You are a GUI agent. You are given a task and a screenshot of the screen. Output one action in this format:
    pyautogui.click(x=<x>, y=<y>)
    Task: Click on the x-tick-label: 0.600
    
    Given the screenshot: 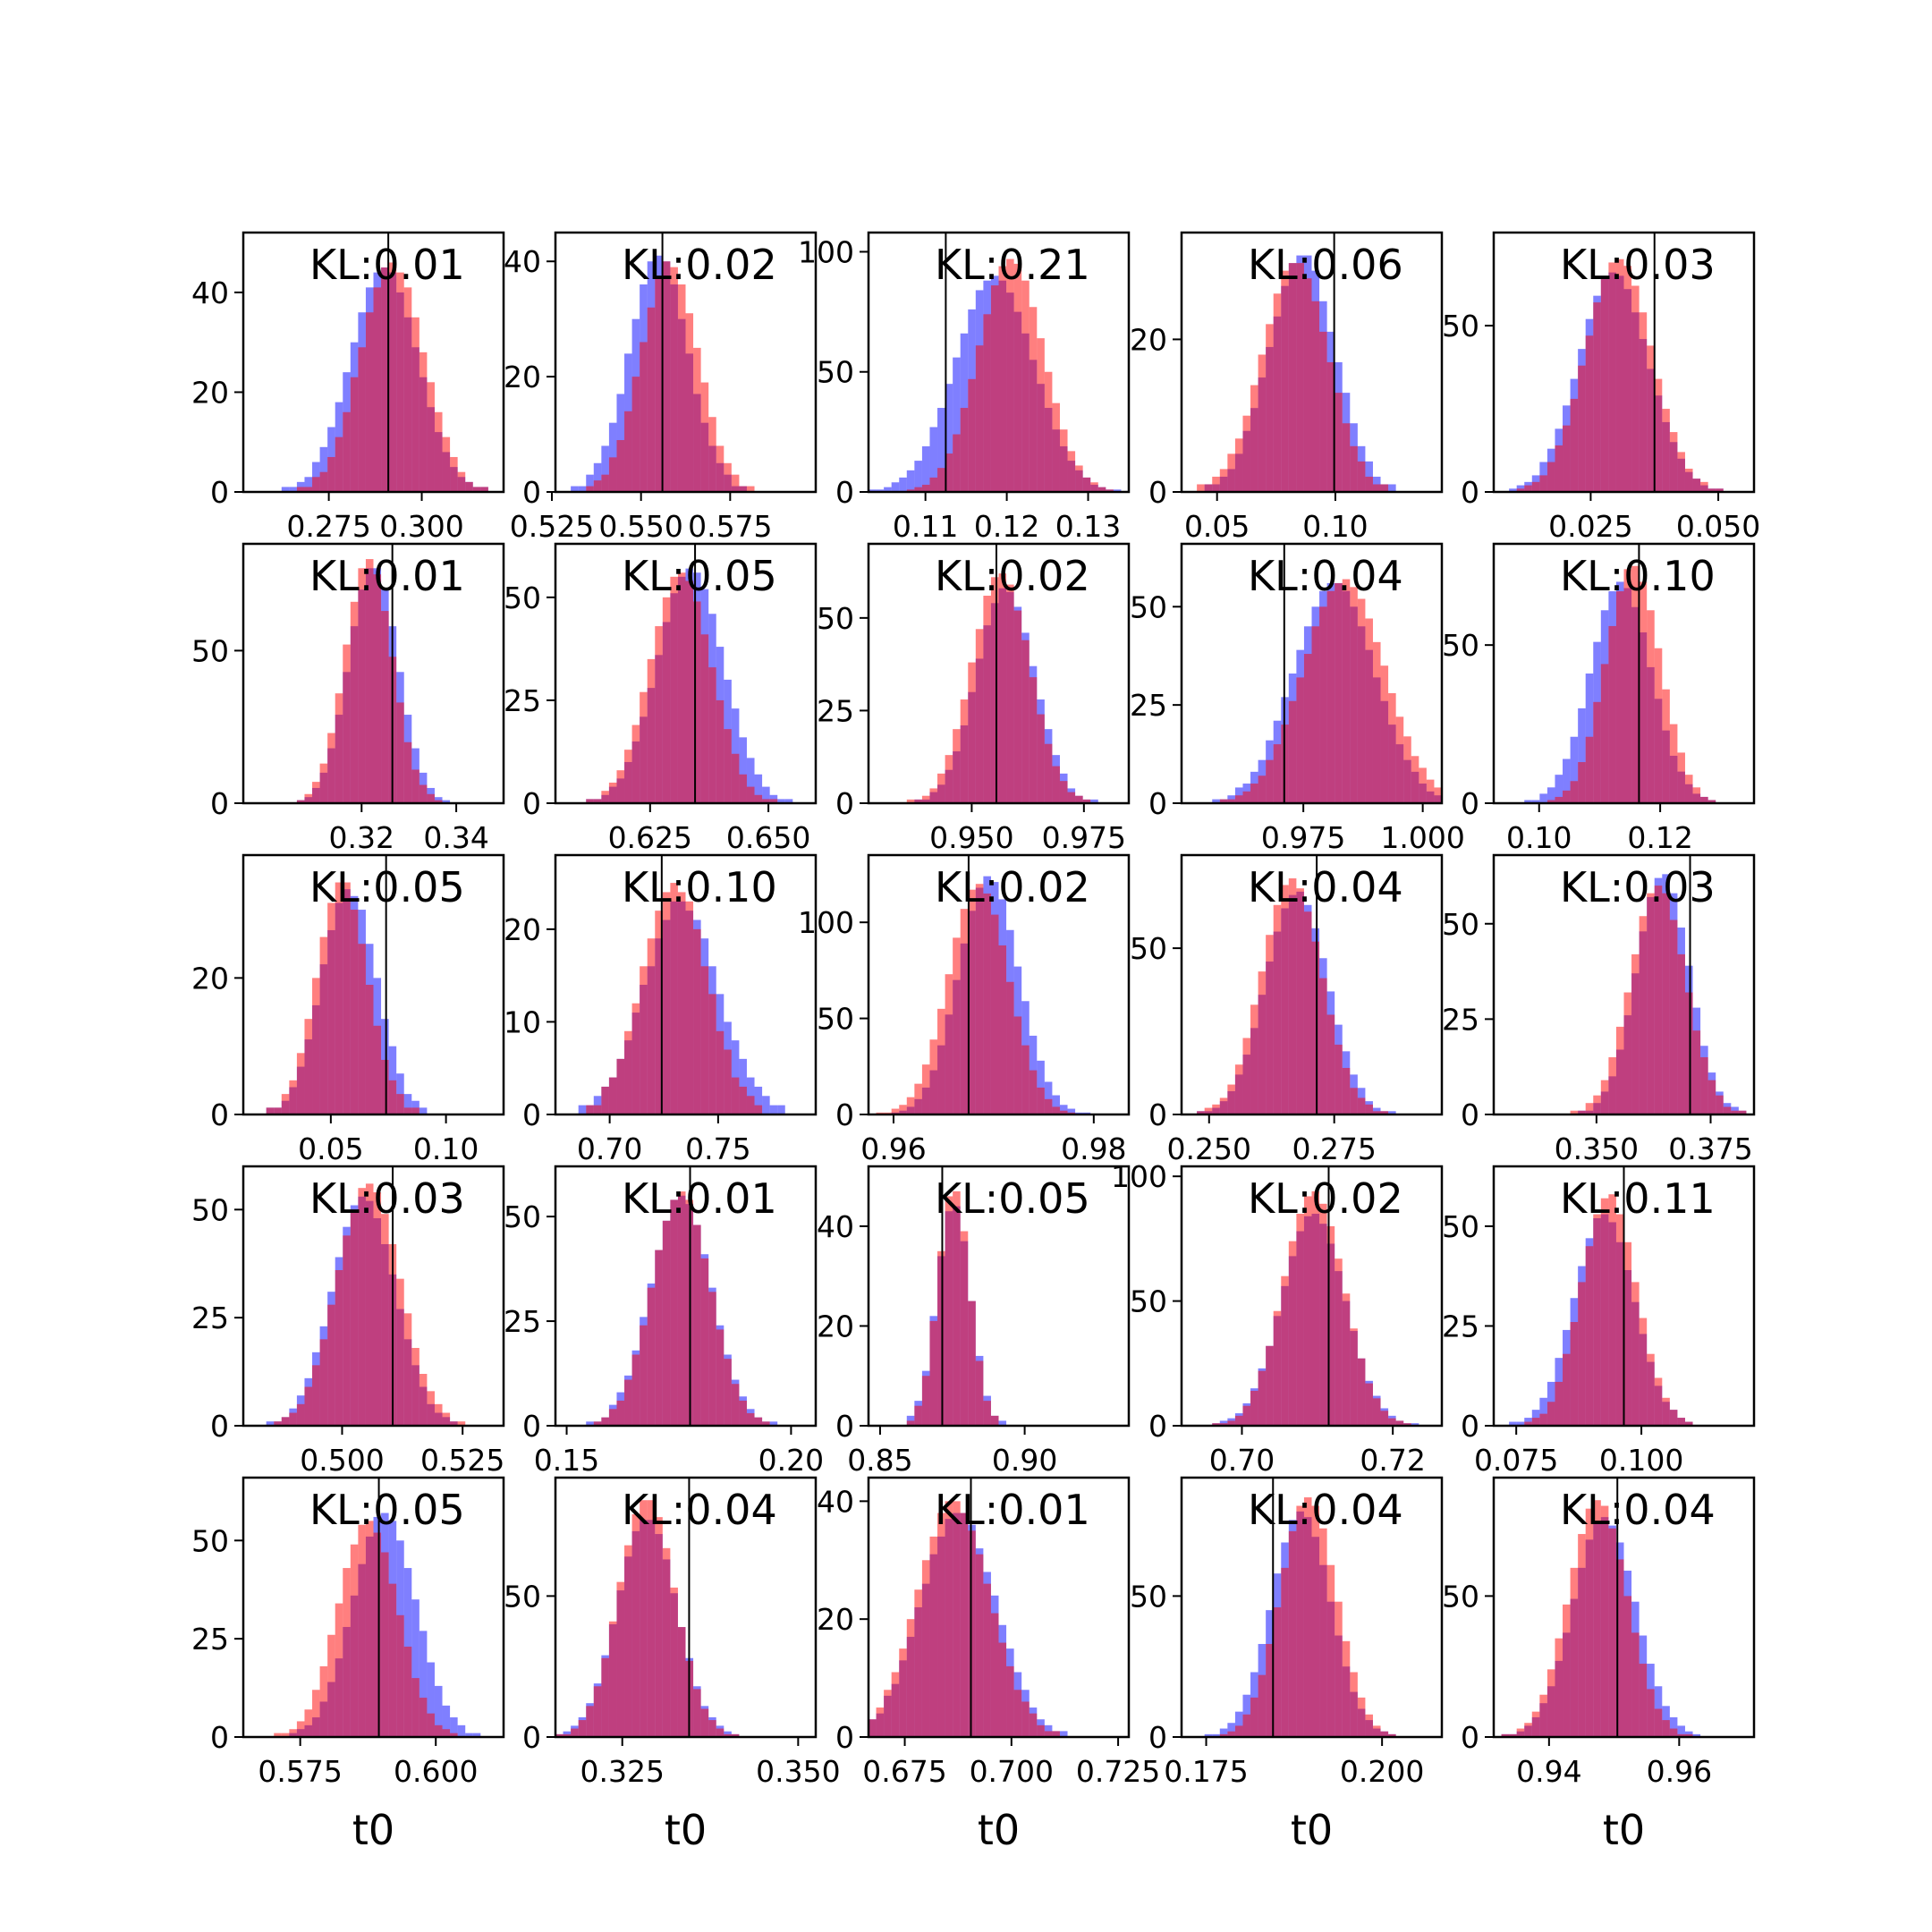 What is the action you would take?
    pyautogui.click(x=436, y=1771)
    